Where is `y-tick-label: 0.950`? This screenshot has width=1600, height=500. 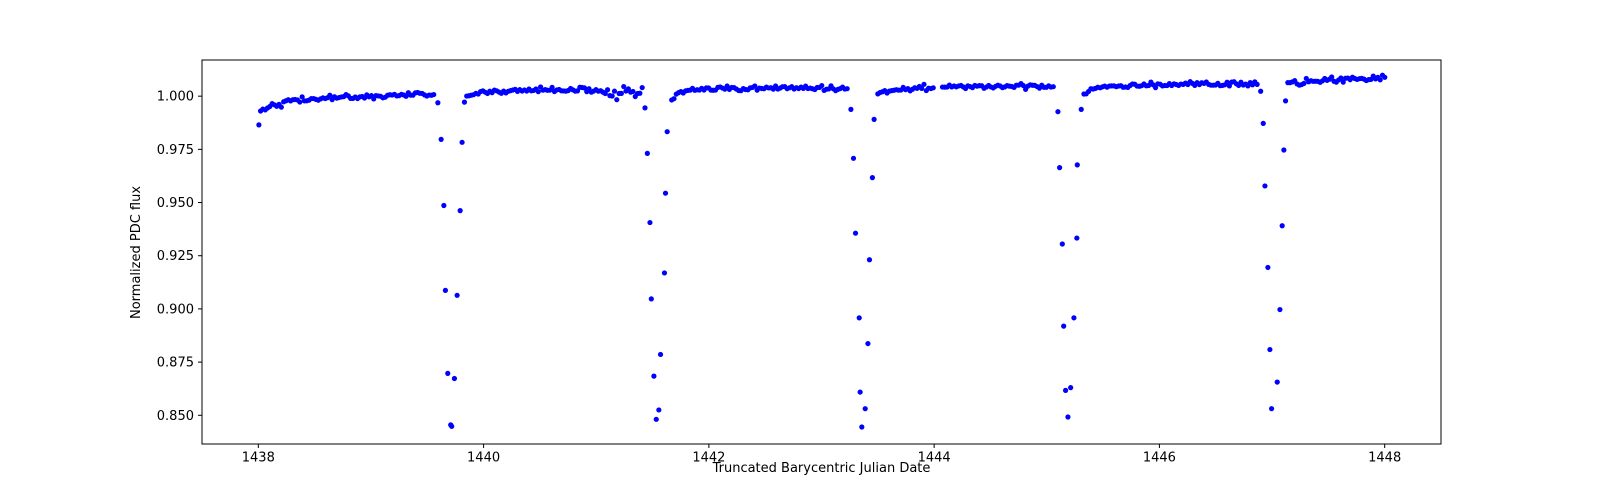
y-tick-label: 0.950 is located at coordinates (175, 203).